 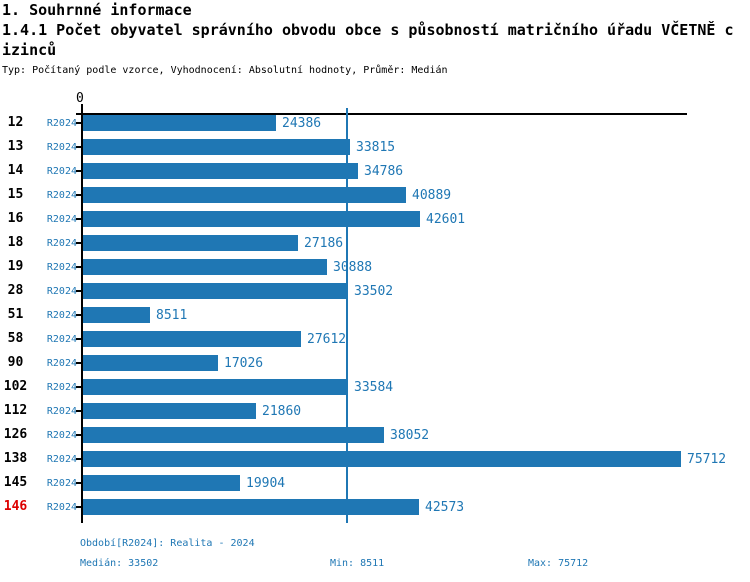 What do you see at coordinates (15, 218) in the screenshot?
I see `row-category-label: 16` at bounding box center [15, 218].